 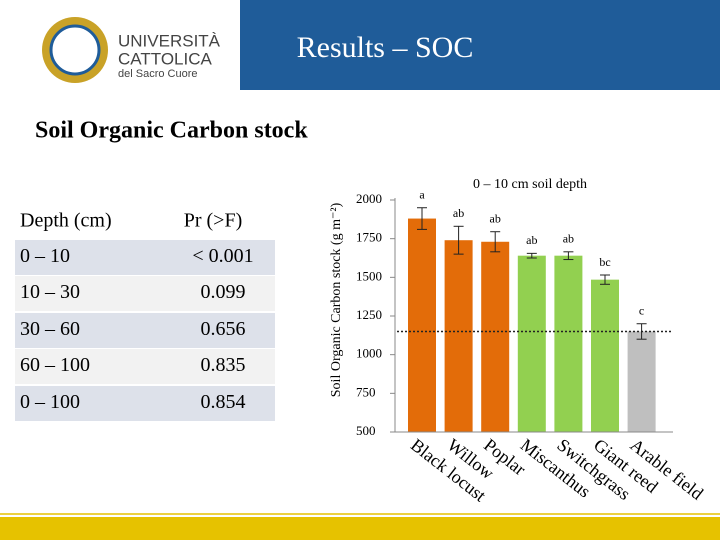 What do you see at coordinates (55, 365) in the screenshot?
I see `table-cell: 60 – 100` at bounding box center [55, 365].